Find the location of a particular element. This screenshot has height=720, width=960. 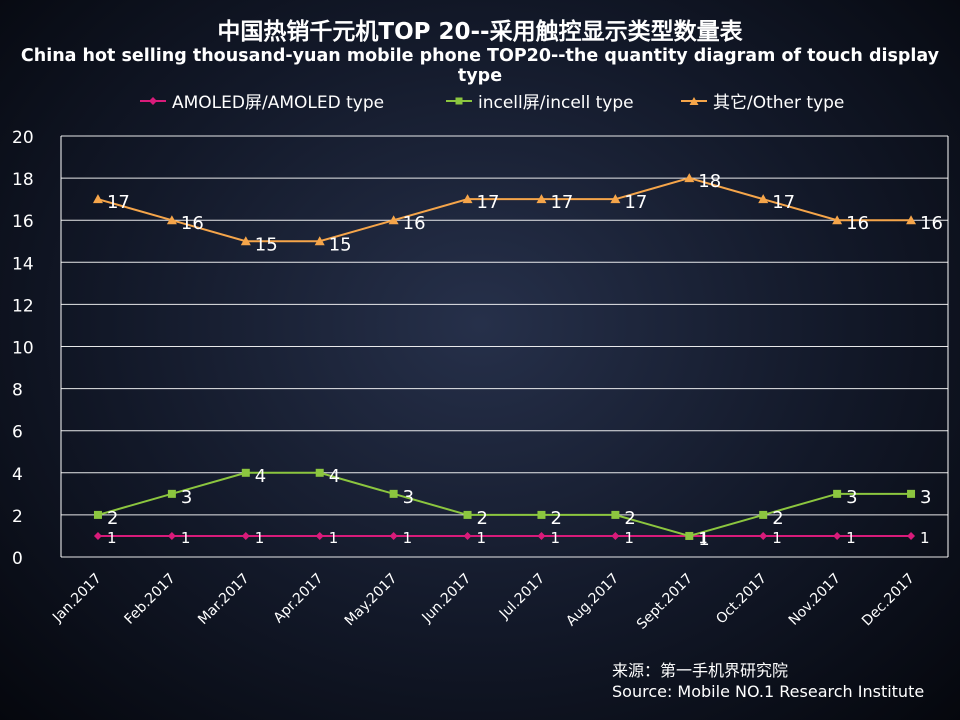

legend-marker-other is located at coordinates (694, 100).